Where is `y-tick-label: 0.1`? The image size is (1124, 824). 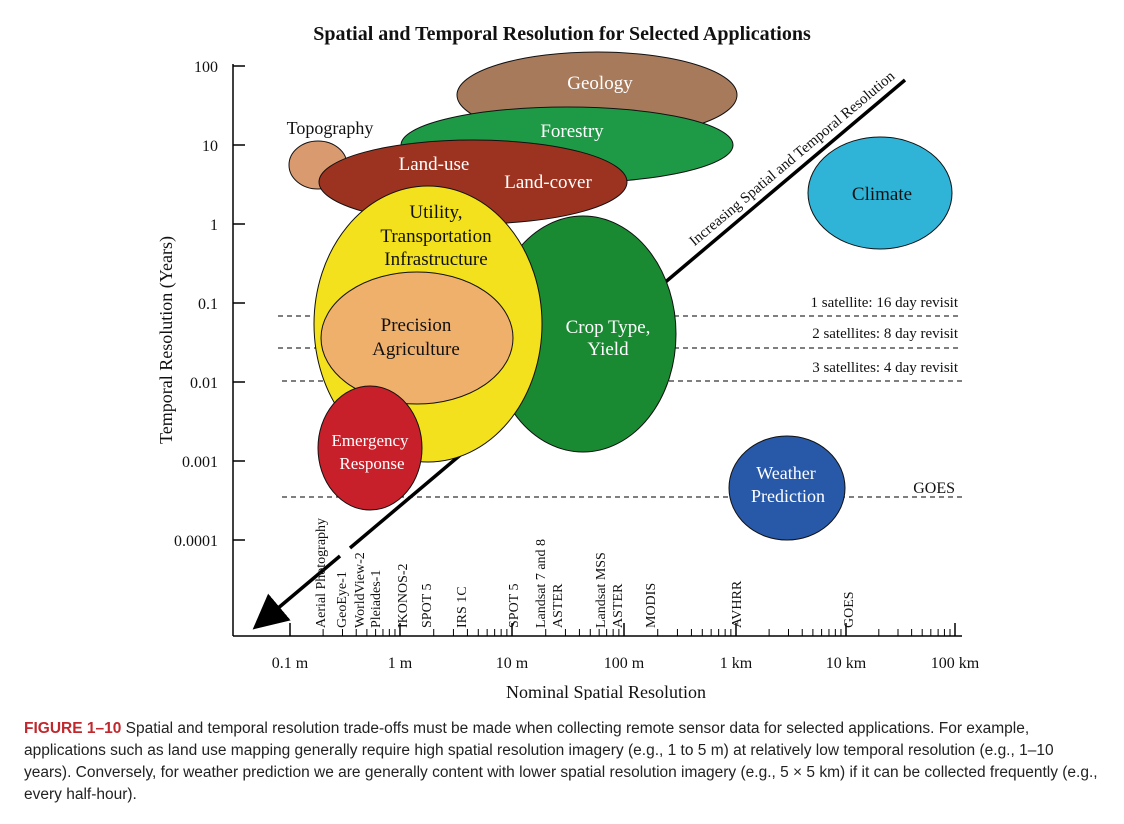
y-tick-label: 0.1 is located at coordinates (208, 304).